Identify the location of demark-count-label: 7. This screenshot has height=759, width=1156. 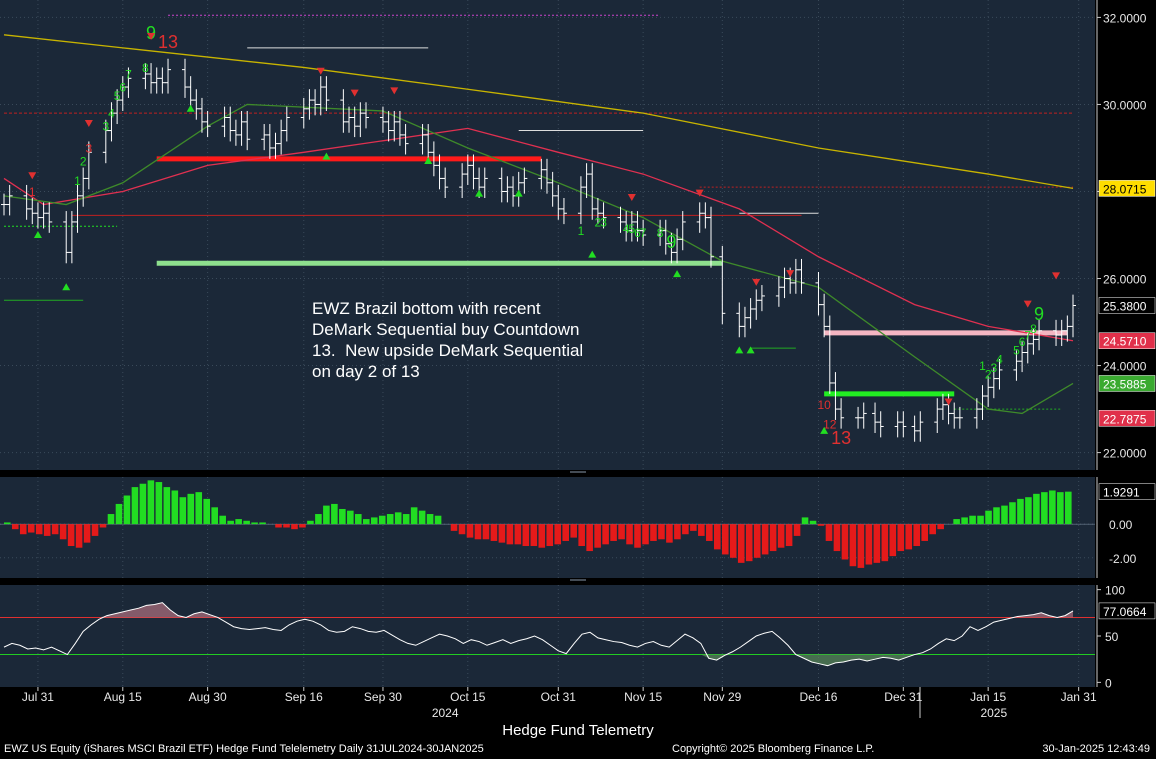
(1027, 335).